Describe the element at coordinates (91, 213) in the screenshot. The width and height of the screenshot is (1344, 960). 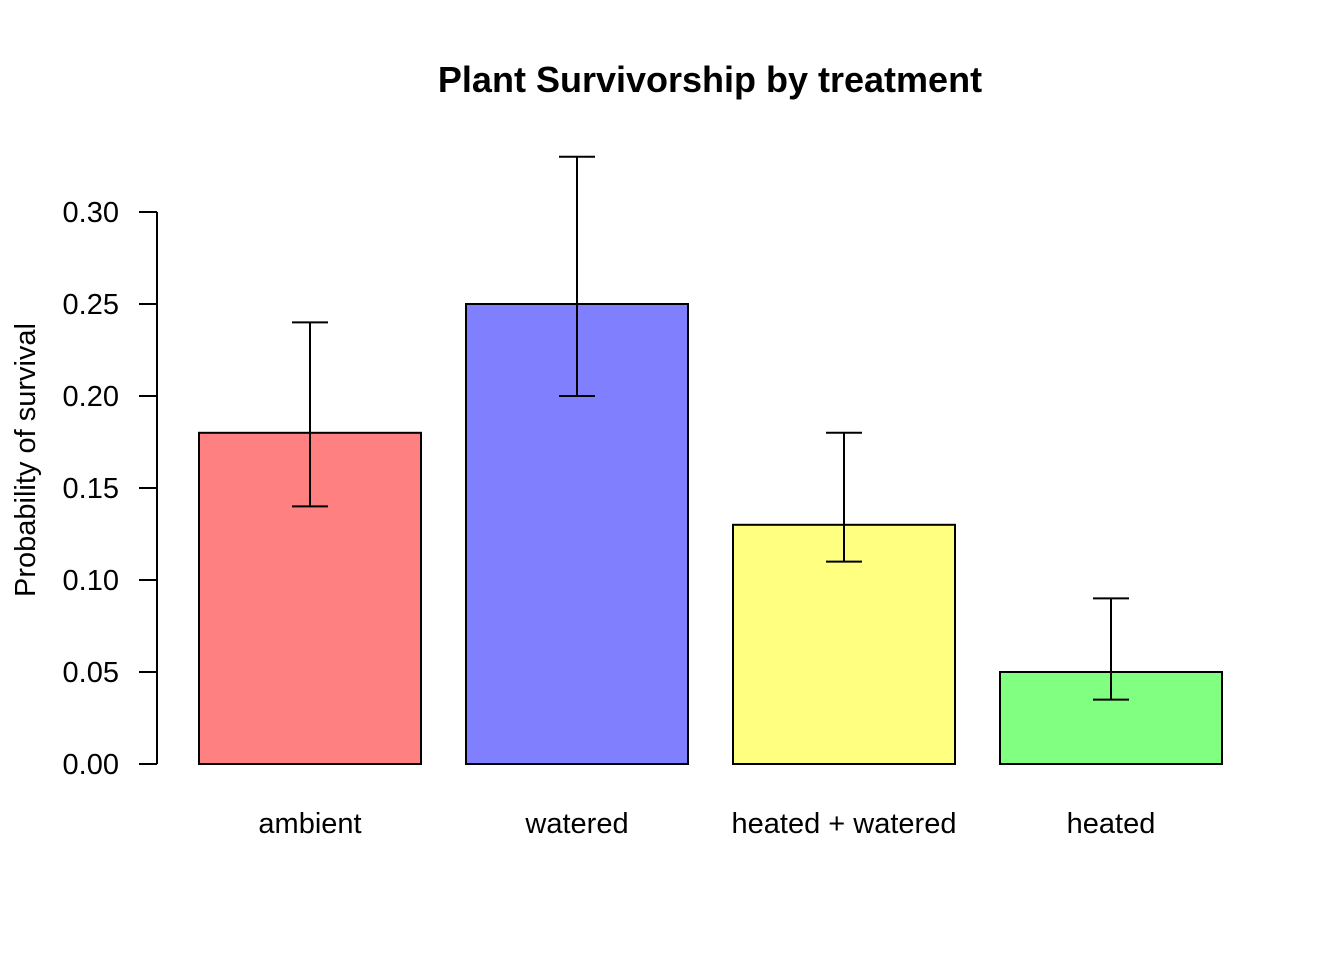
I see `y-tick-label: 0.30` at that location.